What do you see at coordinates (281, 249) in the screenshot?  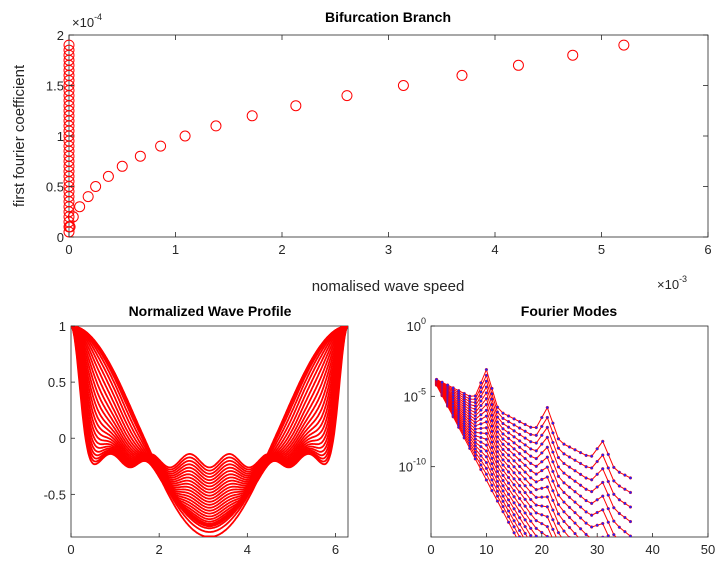 I see `x-tick-label: 2` at bounding box center [281, 249].